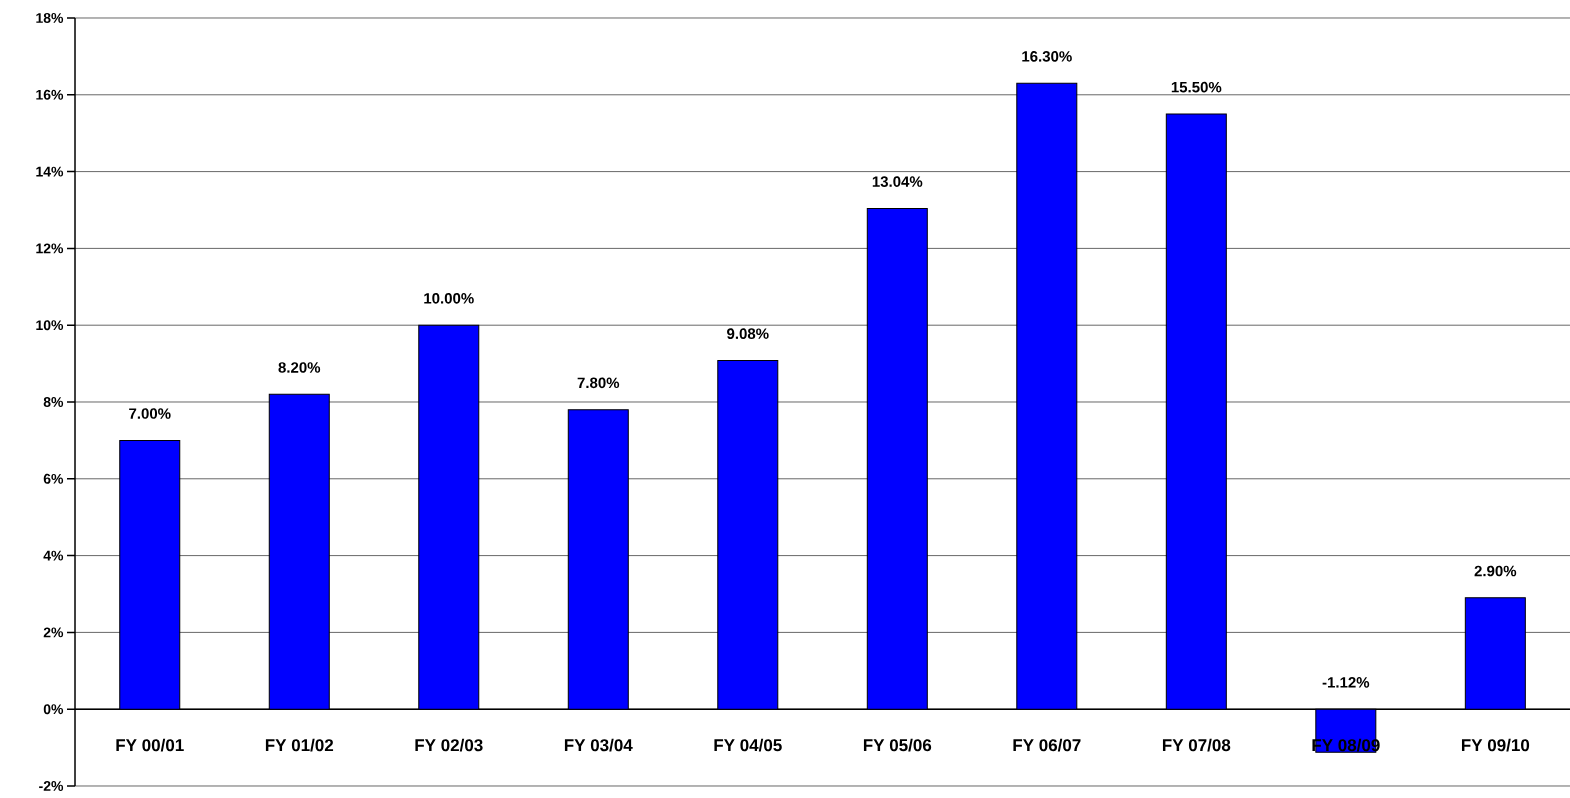  I want to click on y-tick-label: 4%, so click(53, 555).